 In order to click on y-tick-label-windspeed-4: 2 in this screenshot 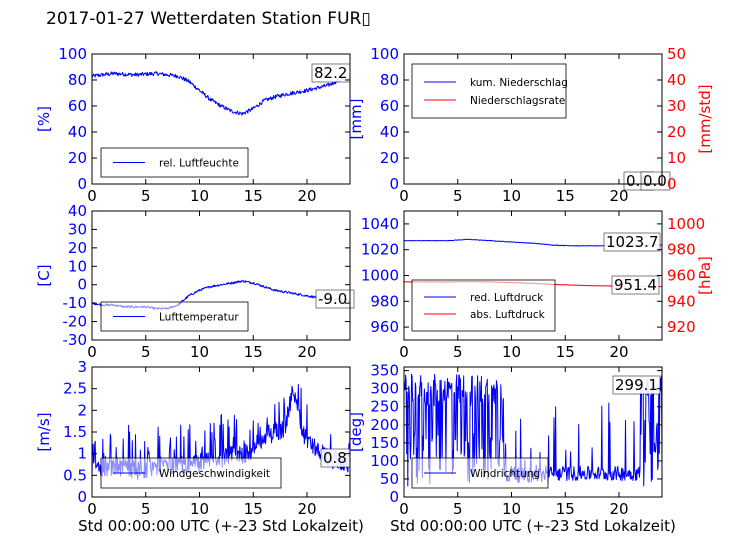, I will do `click(82, 410)`.